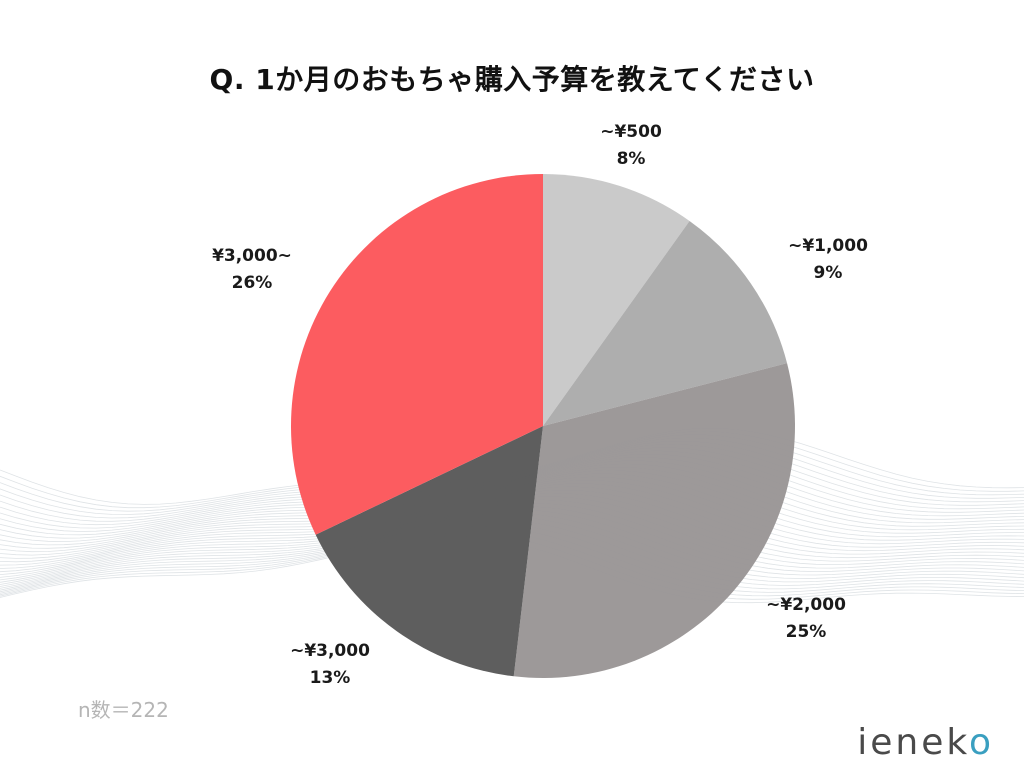 The height and width of the screenshot is (768, 1024). Describe the element at coordinates (330, 665) in the screenshot. I see `slice-label-3: ~¥3,000 13%` at that location.